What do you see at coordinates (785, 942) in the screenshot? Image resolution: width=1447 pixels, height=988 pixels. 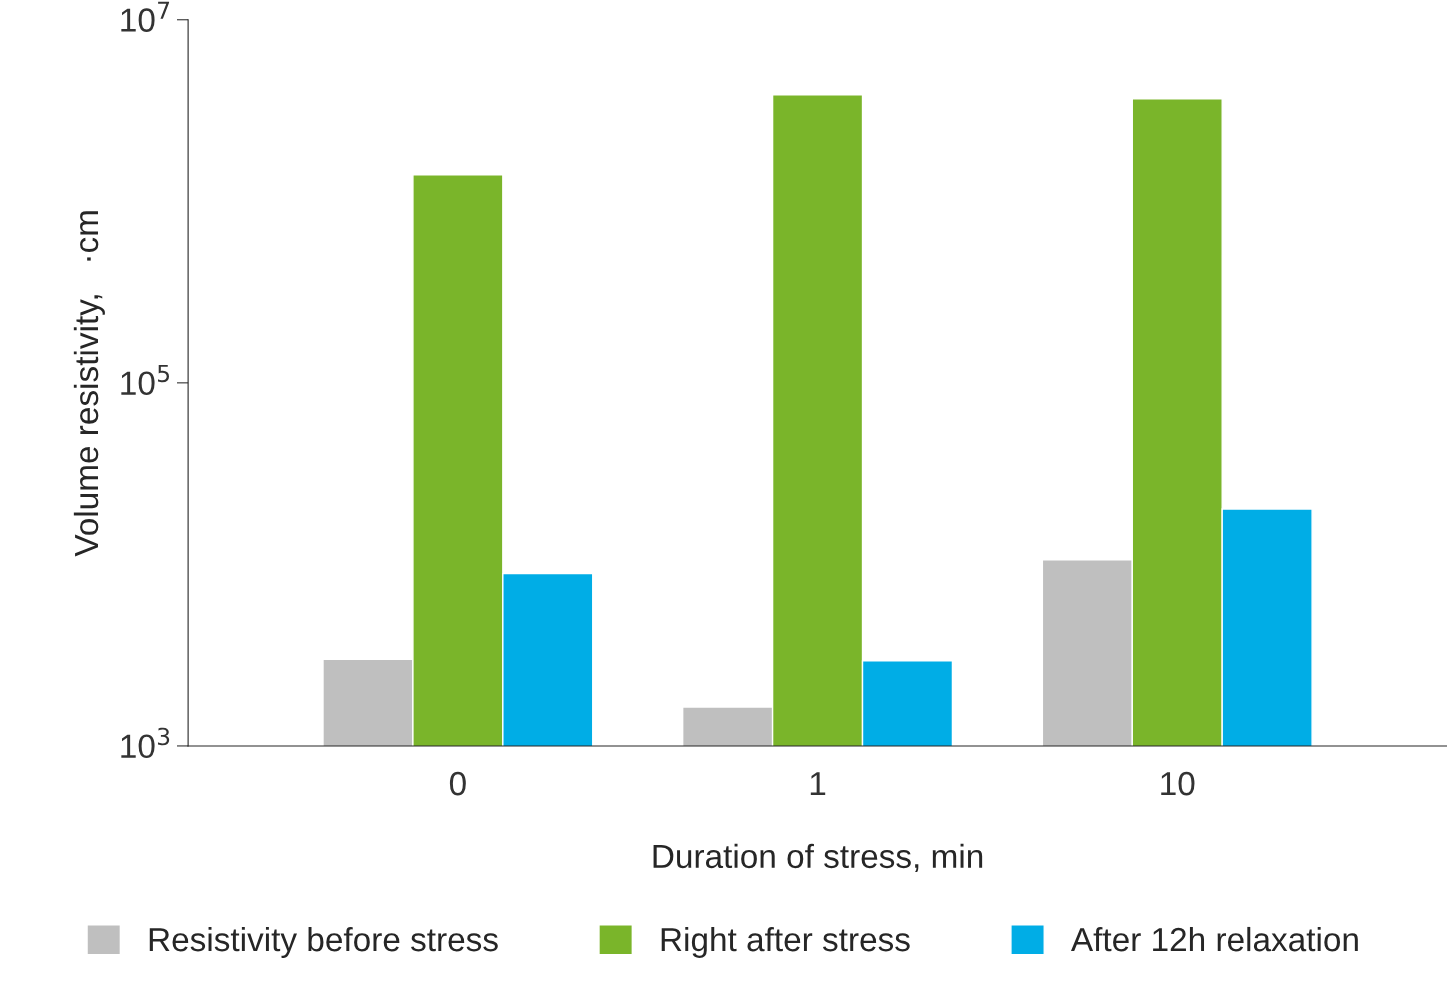 I see `legend-label: Right after stress` at bounding box center [785, 942].